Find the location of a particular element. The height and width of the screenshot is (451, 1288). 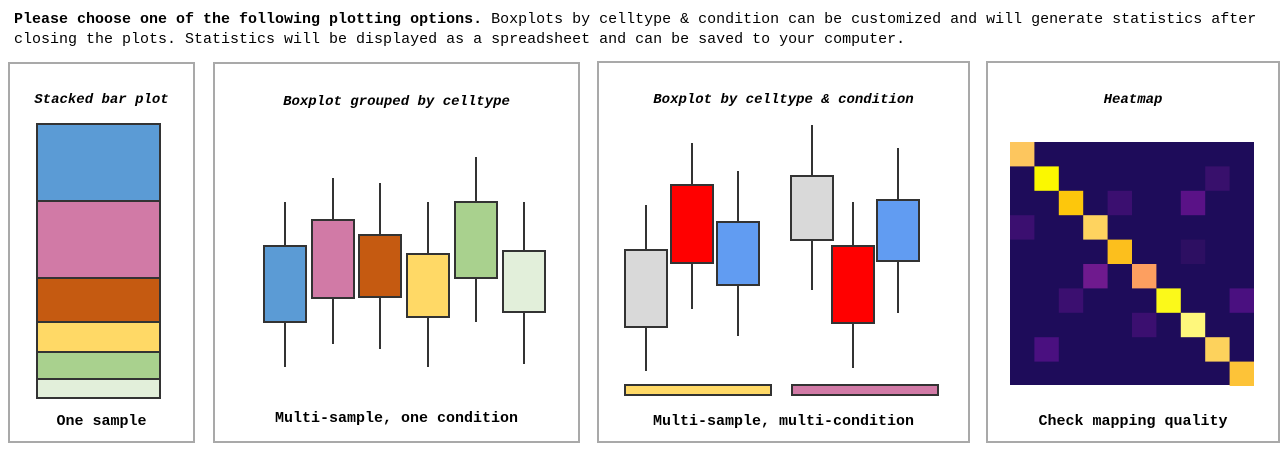

stack-segment-orange is located at coordinates (98, 300).